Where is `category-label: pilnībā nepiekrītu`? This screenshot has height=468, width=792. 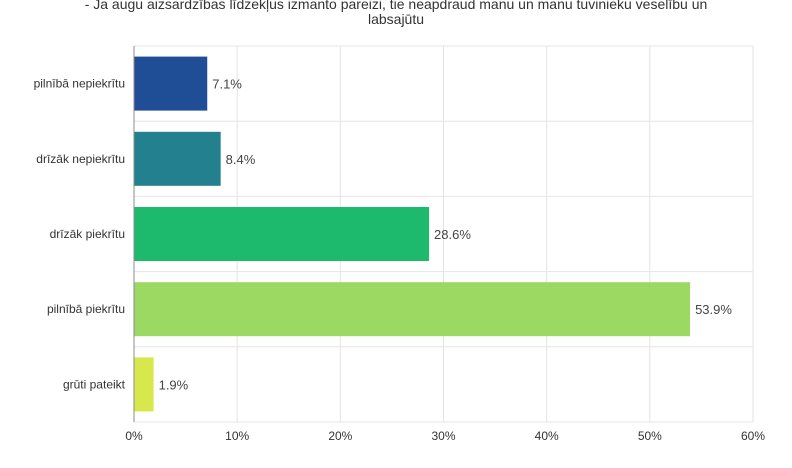 category-label: pilnībā nepiekrītu is located at coordinates (79, 84).